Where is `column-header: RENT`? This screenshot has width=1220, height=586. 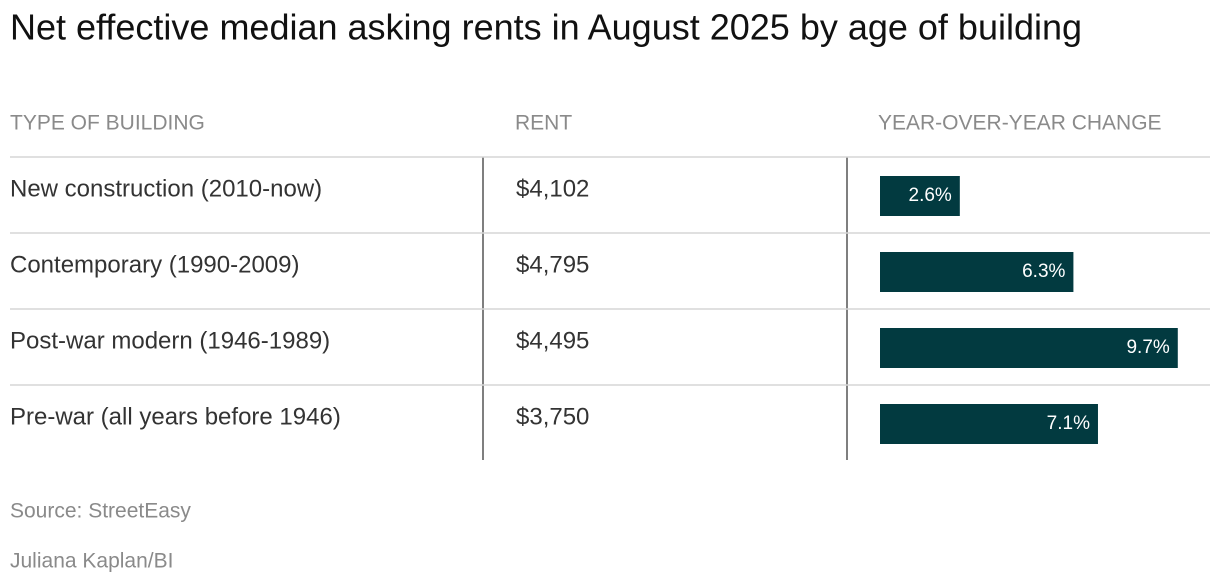 column-header: RENT is located at coordinates (543, 123).